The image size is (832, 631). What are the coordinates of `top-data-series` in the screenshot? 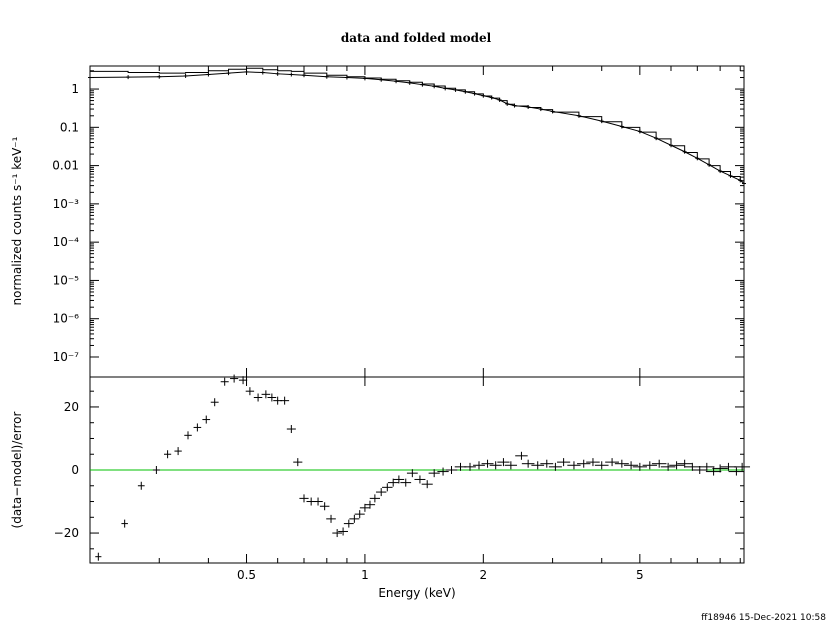 It's located at (417, 126).